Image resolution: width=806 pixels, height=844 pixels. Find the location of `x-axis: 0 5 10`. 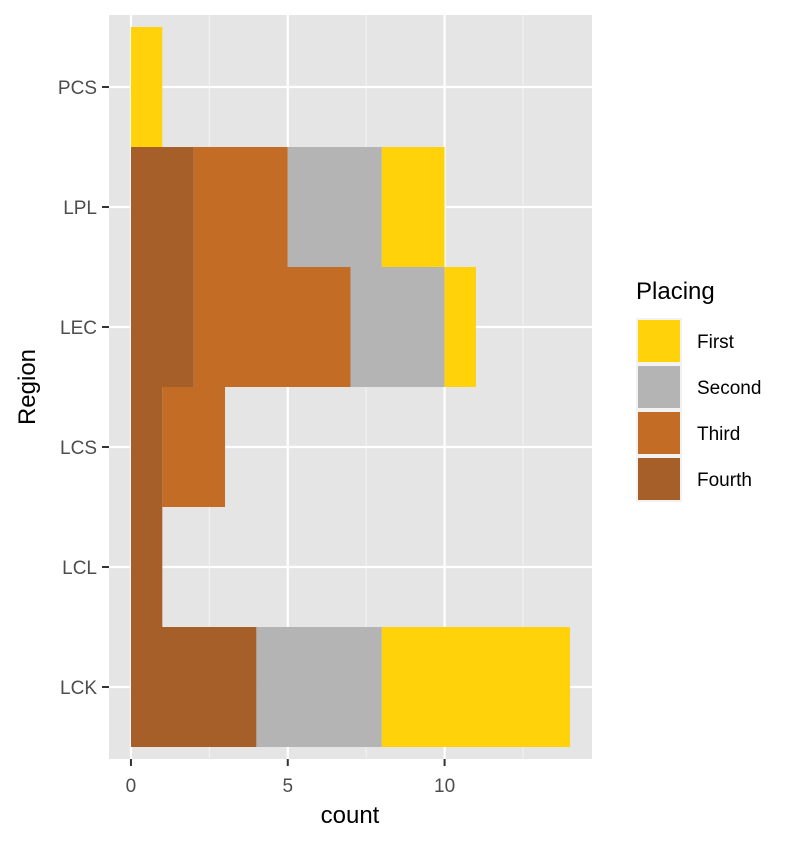

x-axis: 0 5 10 is located at coordinates (290, 778).